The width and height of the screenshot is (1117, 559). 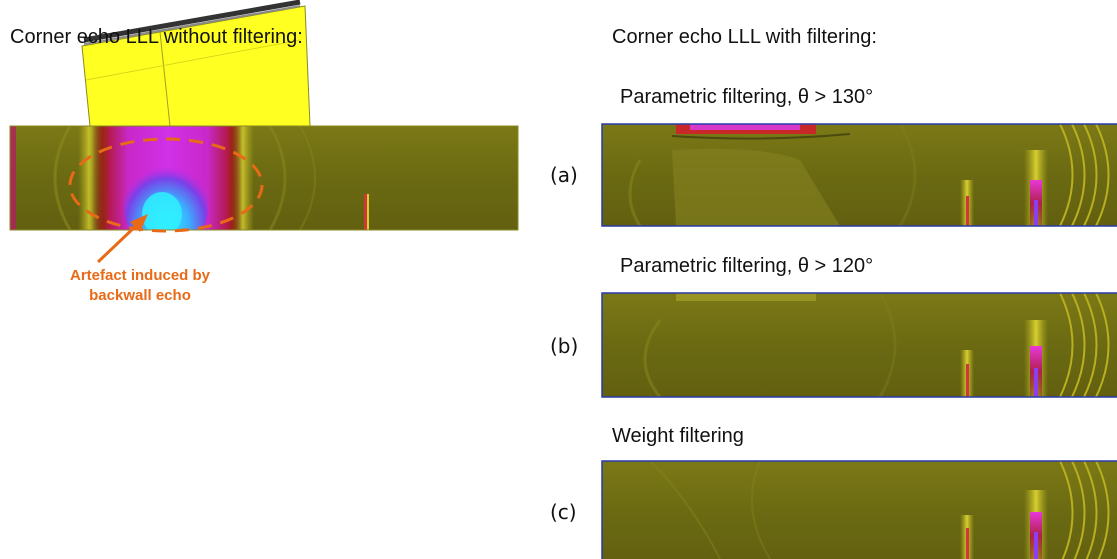 I want to click on panel-a-border, so click(x=859, y=175).